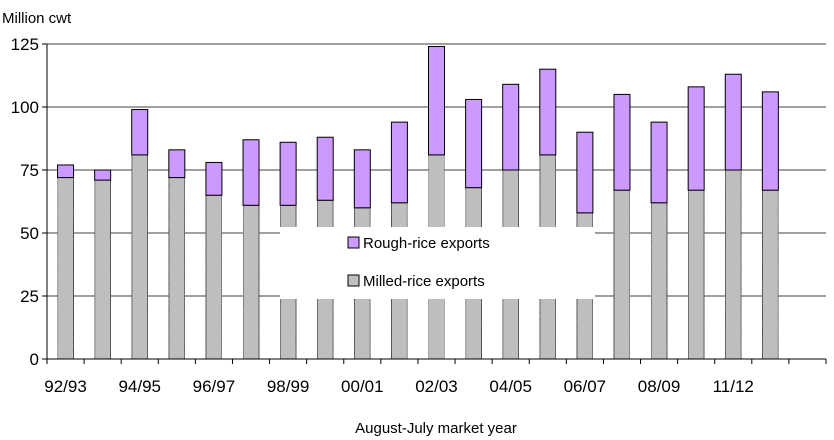 The width and height of the screenshot is (834, 440). I want to click on x-axis-title: August-July market year, so click(436, 428).